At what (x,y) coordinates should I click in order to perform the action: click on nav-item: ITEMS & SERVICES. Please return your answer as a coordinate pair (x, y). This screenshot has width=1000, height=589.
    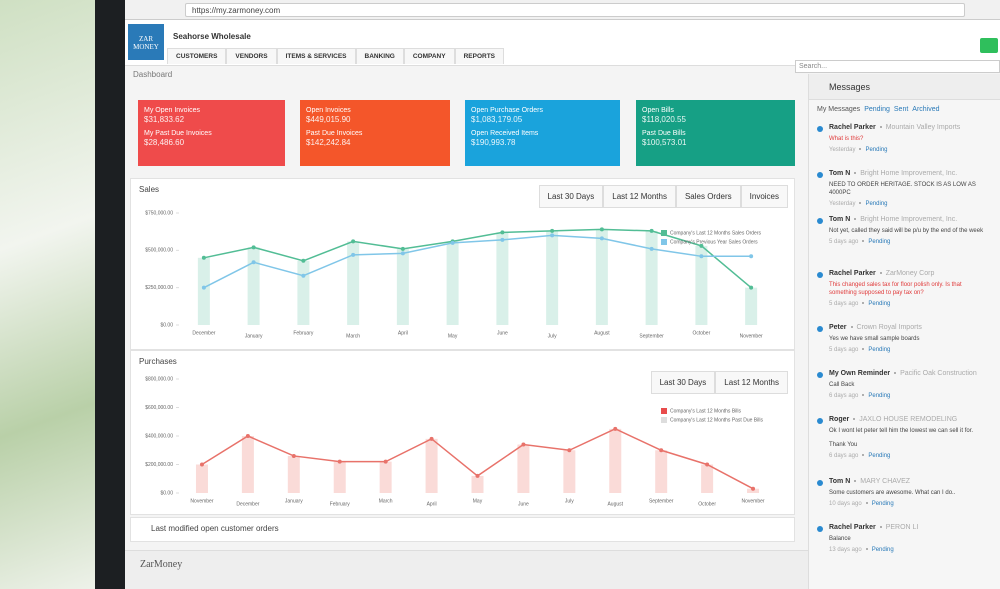
    Looking at the image, I should click on (316, 56).